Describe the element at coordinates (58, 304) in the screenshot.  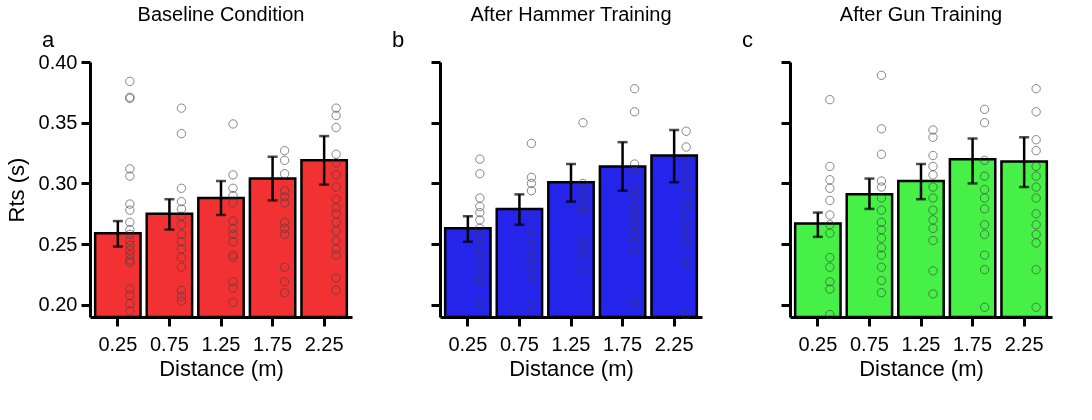
I see `y-tick-label: 0.20` at that location.